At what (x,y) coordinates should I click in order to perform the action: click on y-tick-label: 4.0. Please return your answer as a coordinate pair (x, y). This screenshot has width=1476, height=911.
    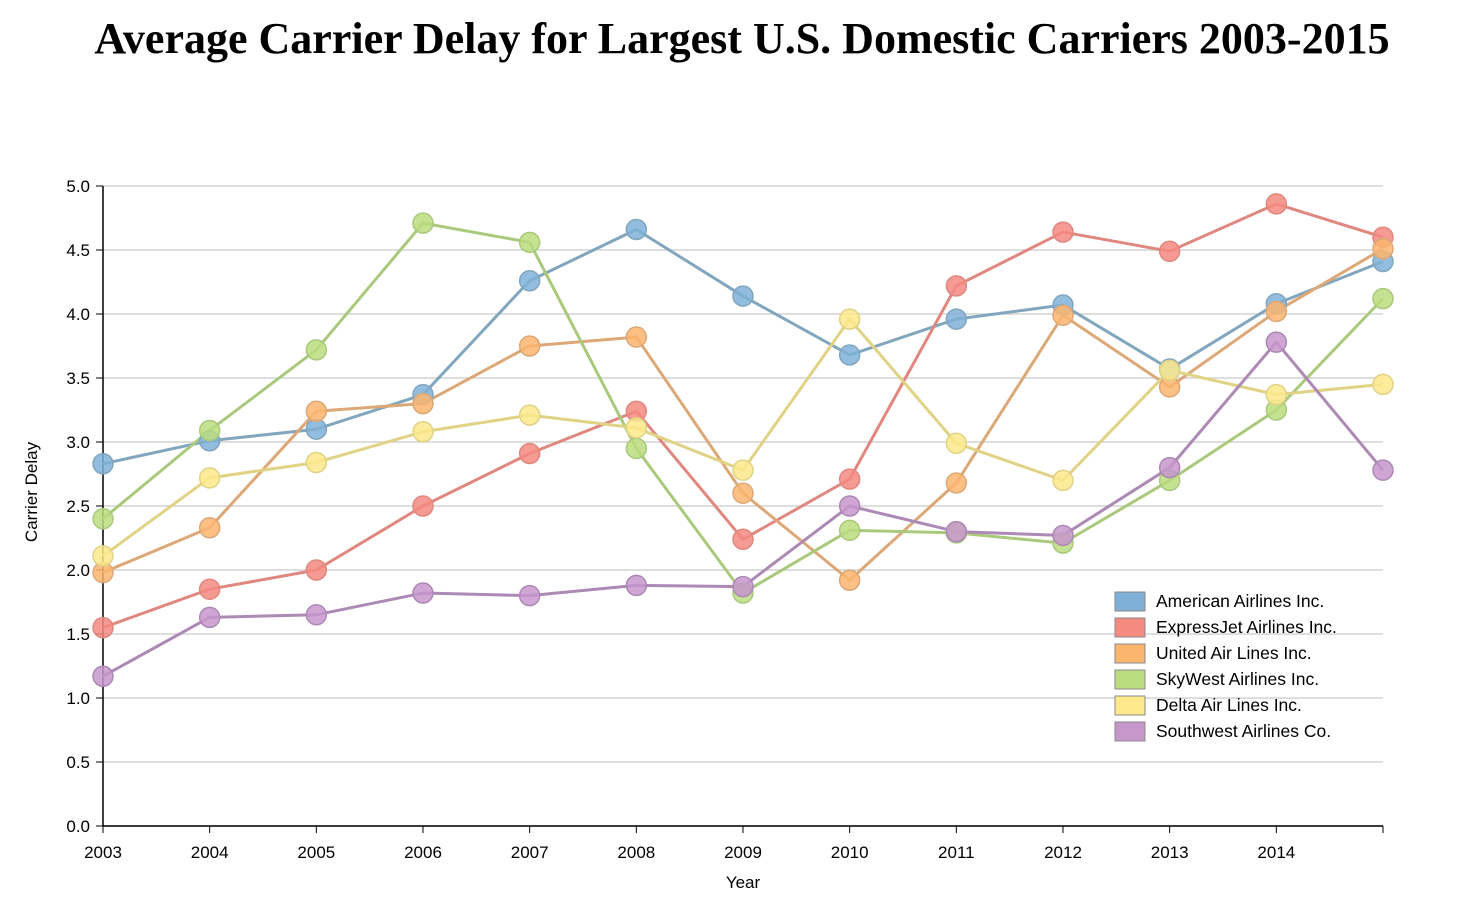
    Looking at the image, I should click on (78, 314).